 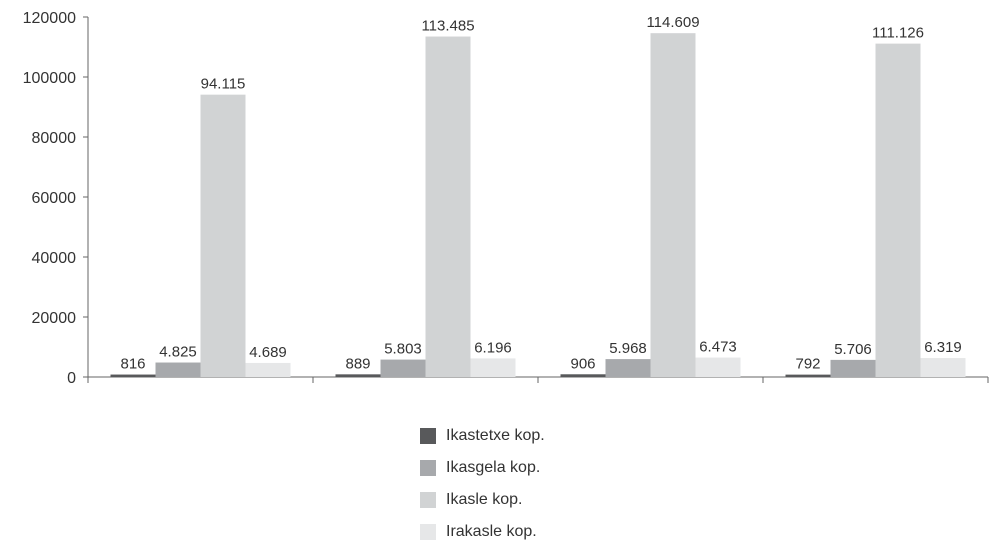 I want to click on legend-item: Irakasle kop., so click(x=482, y=531).